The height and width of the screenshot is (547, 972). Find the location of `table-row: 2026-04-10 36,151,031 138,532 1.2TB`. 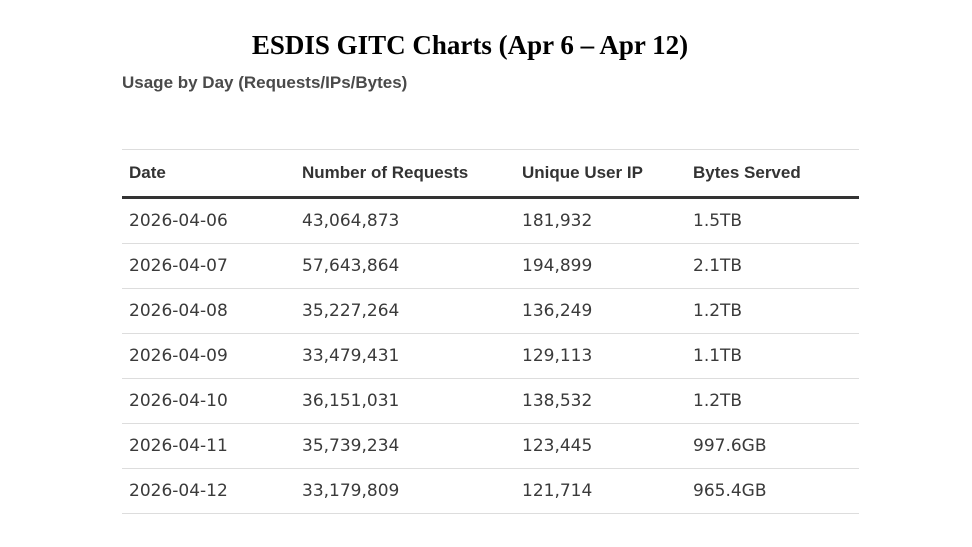

table-row: 2026-04-10 36,151,031 138,532 1.2TB is located at coordinates (490, 401).